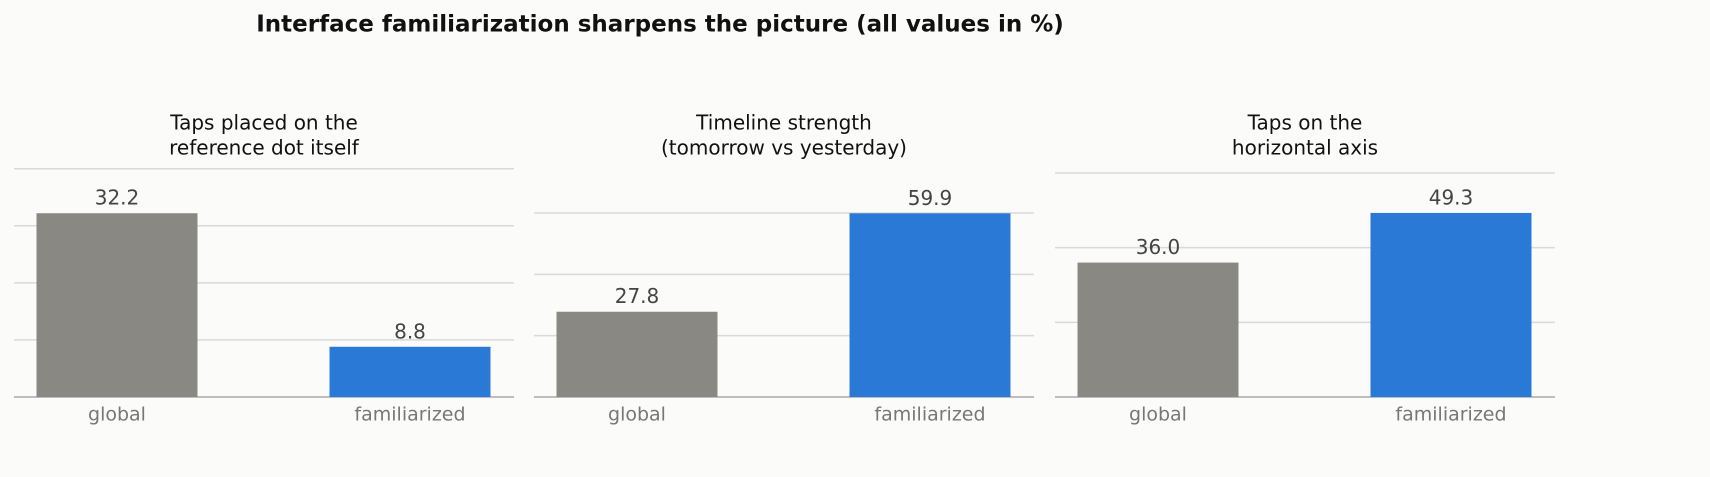 The image size is (1710, 477). What do you see at coordinates (1158, 247) in the screenshot?
I see `value-label: 36.0` at bounding box center [1158, 247].